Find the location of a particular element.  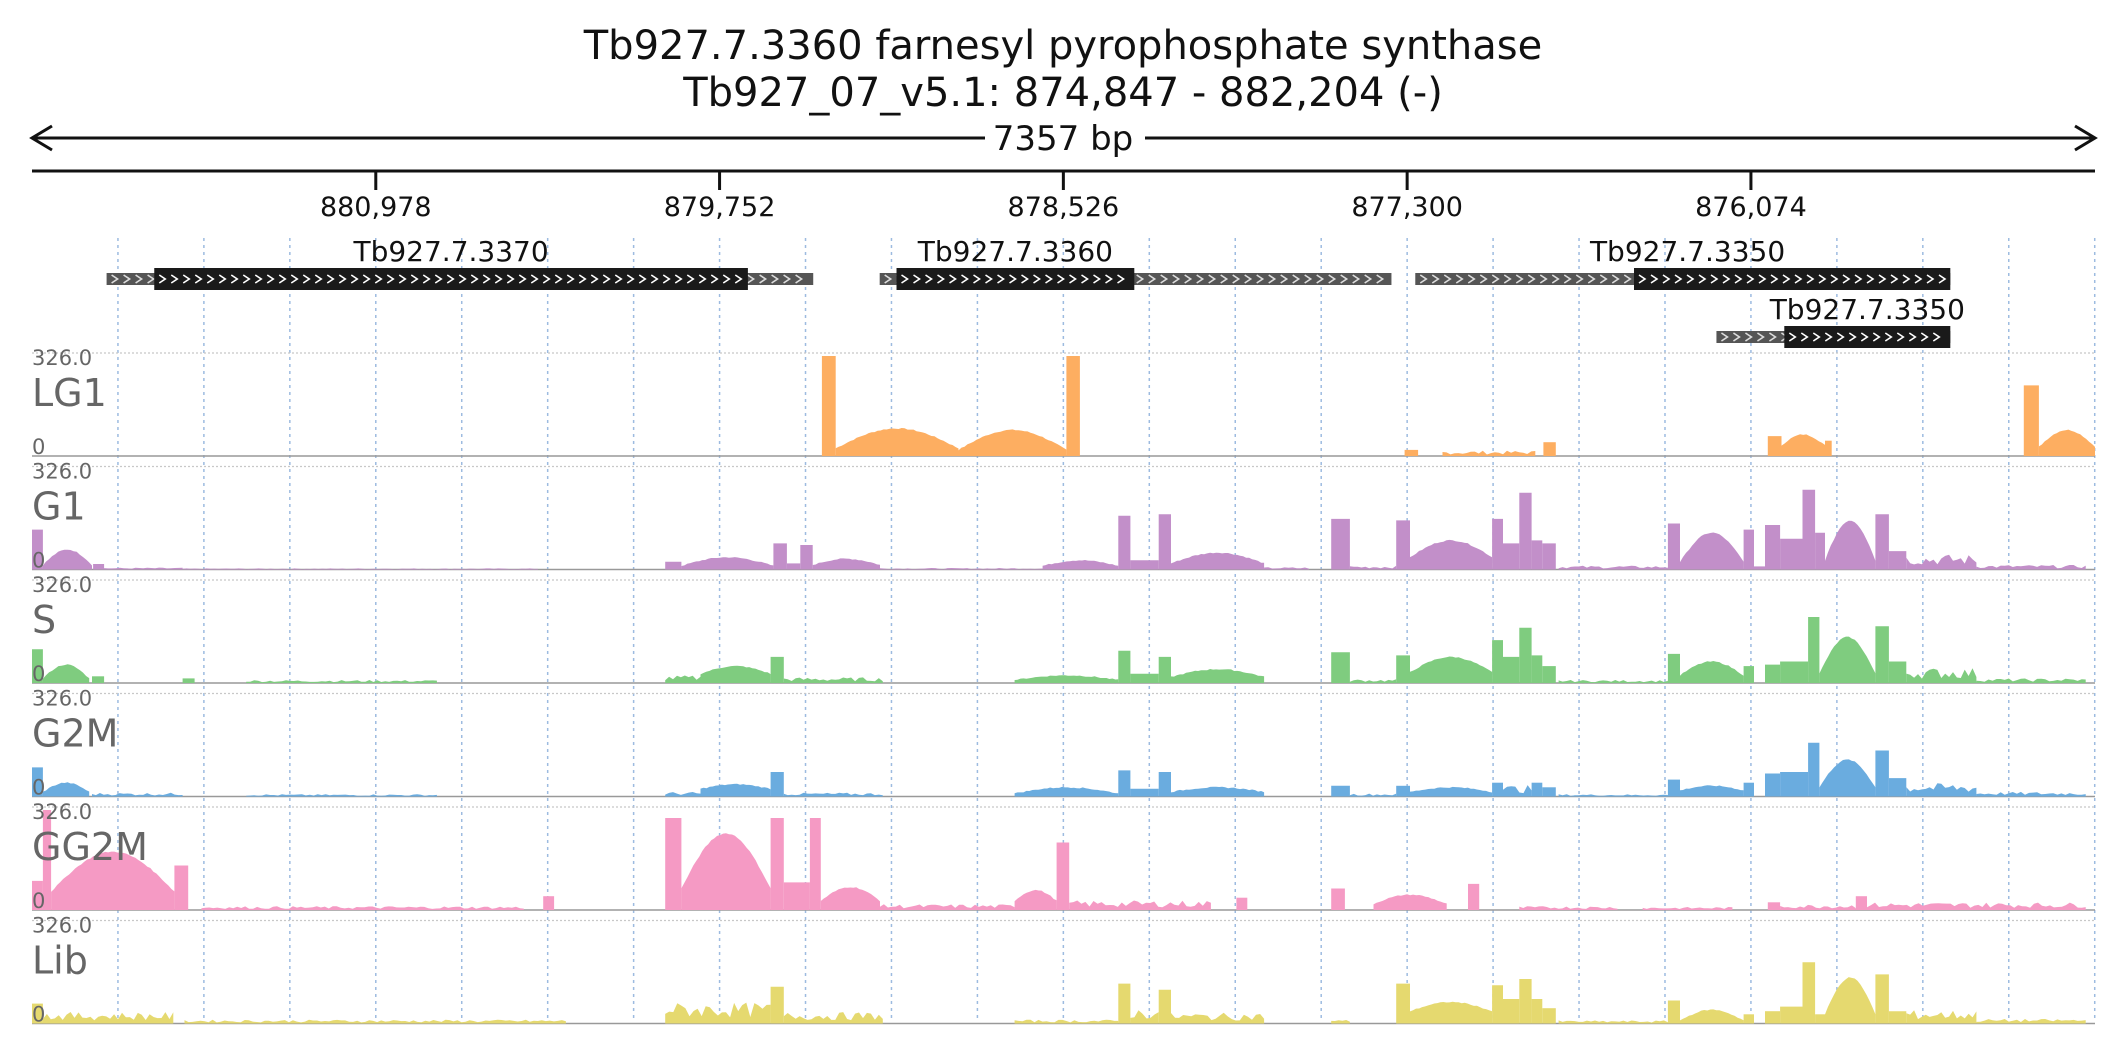

span-arrow: 7357 bp is located at coordinates (1063, 139).